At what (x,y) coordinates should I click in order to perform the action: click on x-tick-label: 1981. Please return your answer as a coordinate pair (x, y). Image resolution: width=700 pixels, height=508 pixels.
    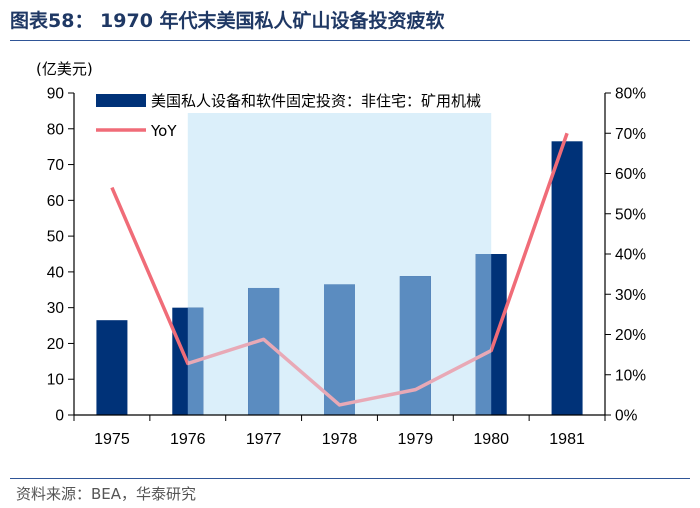
    Looking at the image, I should click on (567, 439).